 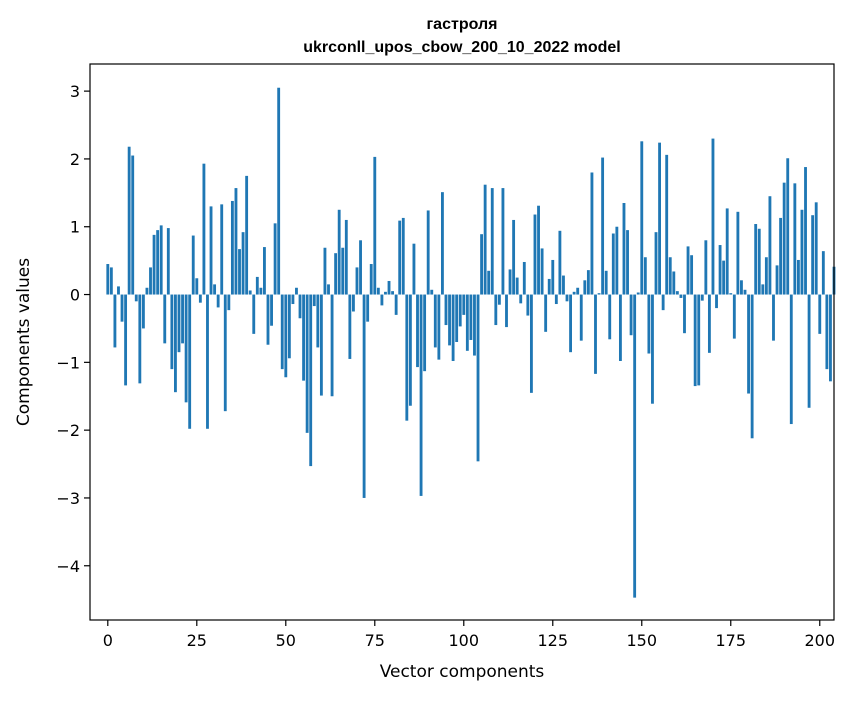 I want to click on y-axis-ticks: 3 2 1 0 −1 −2 −3 −4, so click(x=73, y=329).